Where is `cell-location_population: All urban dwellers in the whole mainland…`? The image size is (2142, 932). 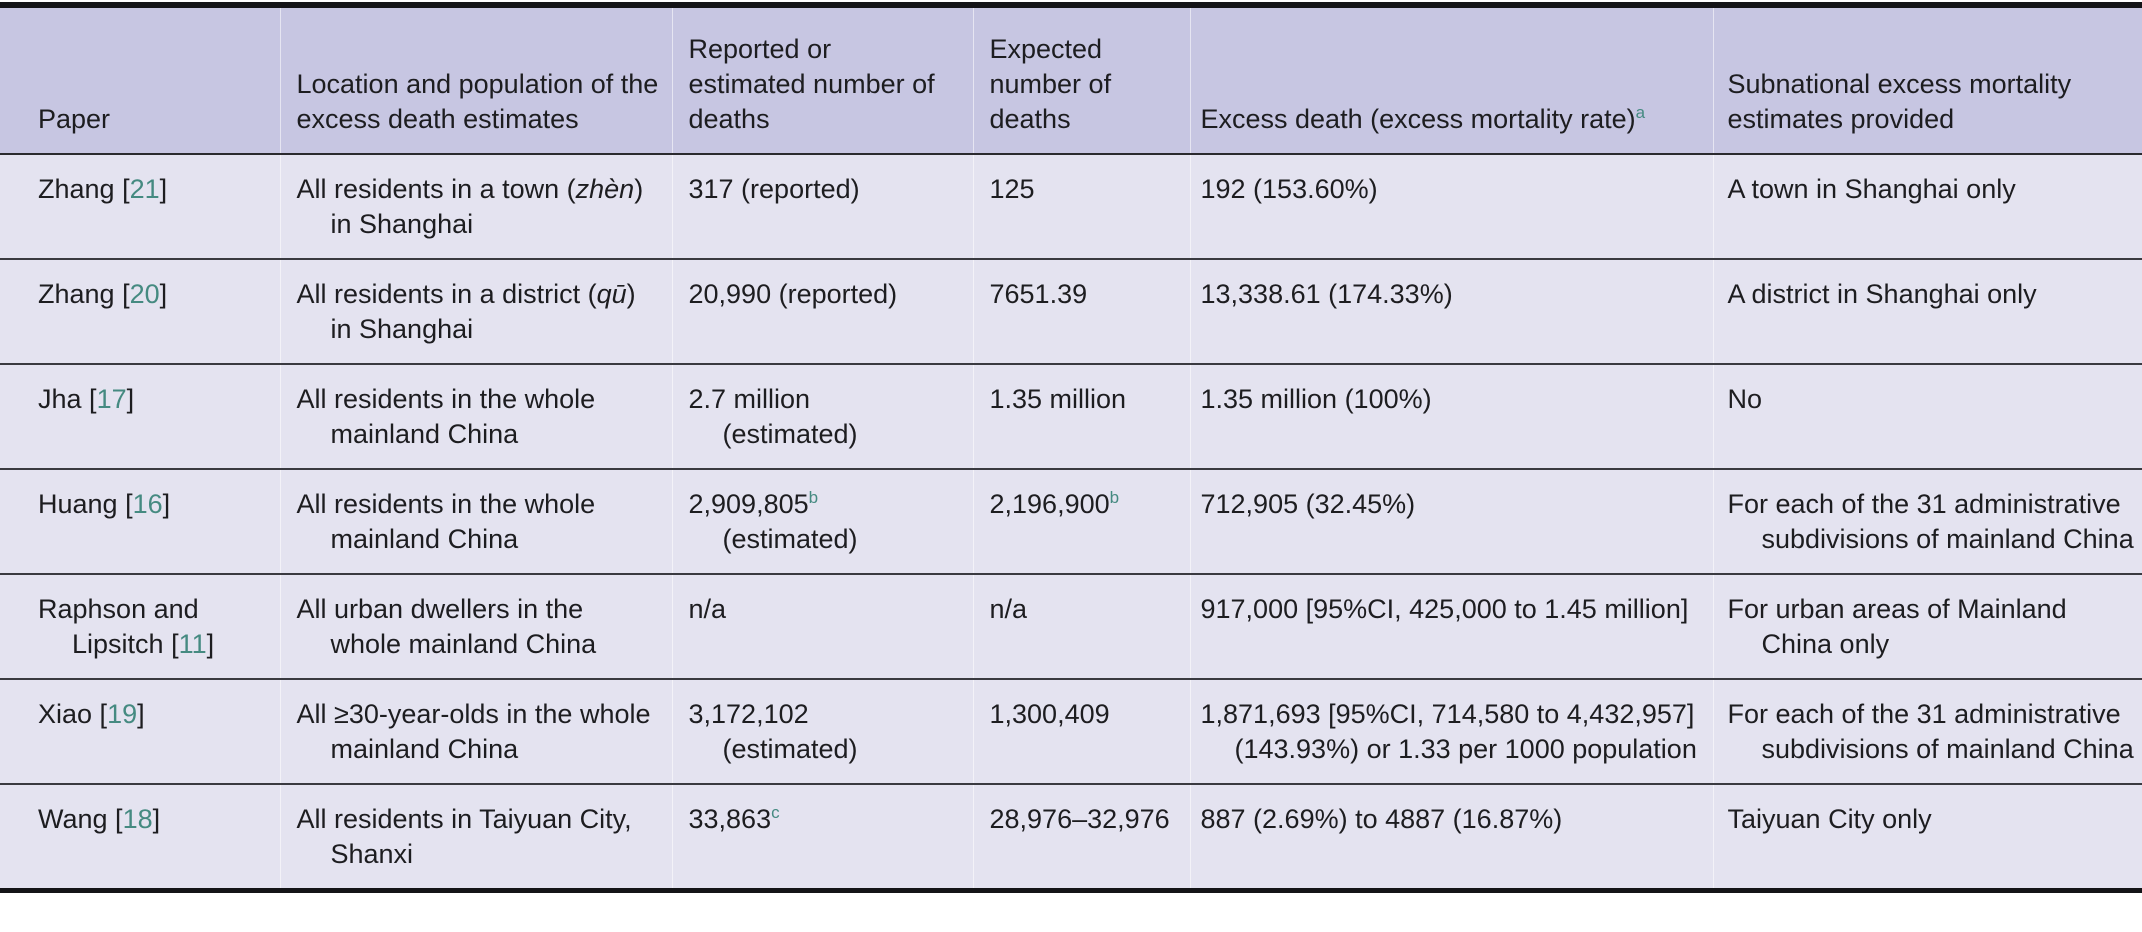
cell-location_population: All urban dwellers in the whole mainland… is located at coordinates (475, 626).